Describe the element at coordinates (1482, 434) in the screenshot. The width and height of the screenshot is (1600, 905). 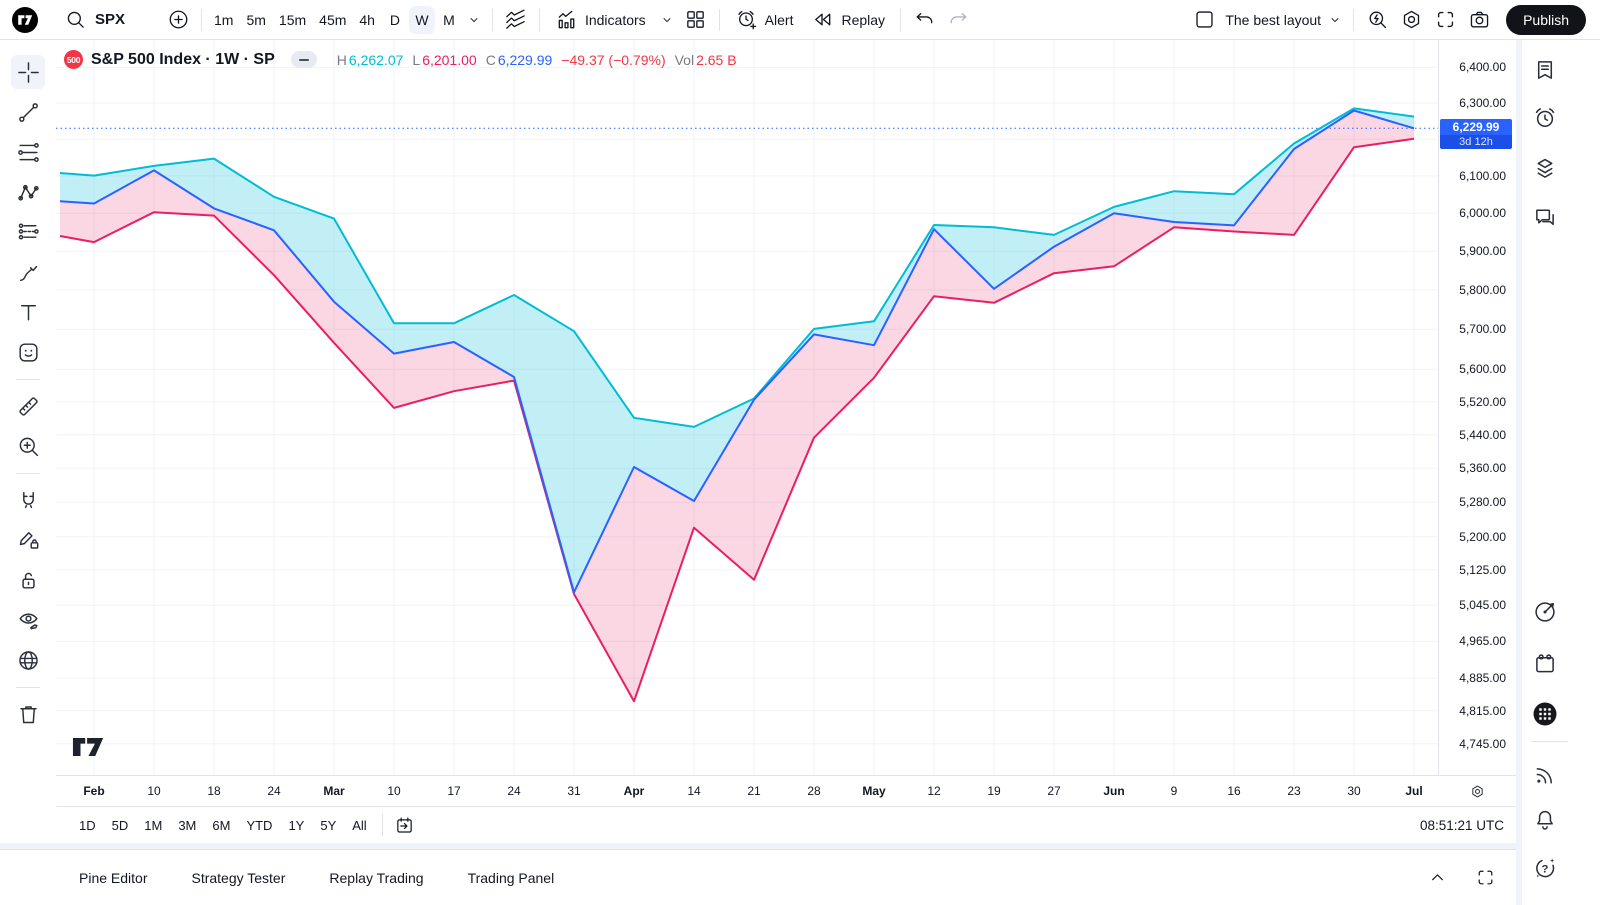
I see `price-tick-label: 5,440.00` at that location.